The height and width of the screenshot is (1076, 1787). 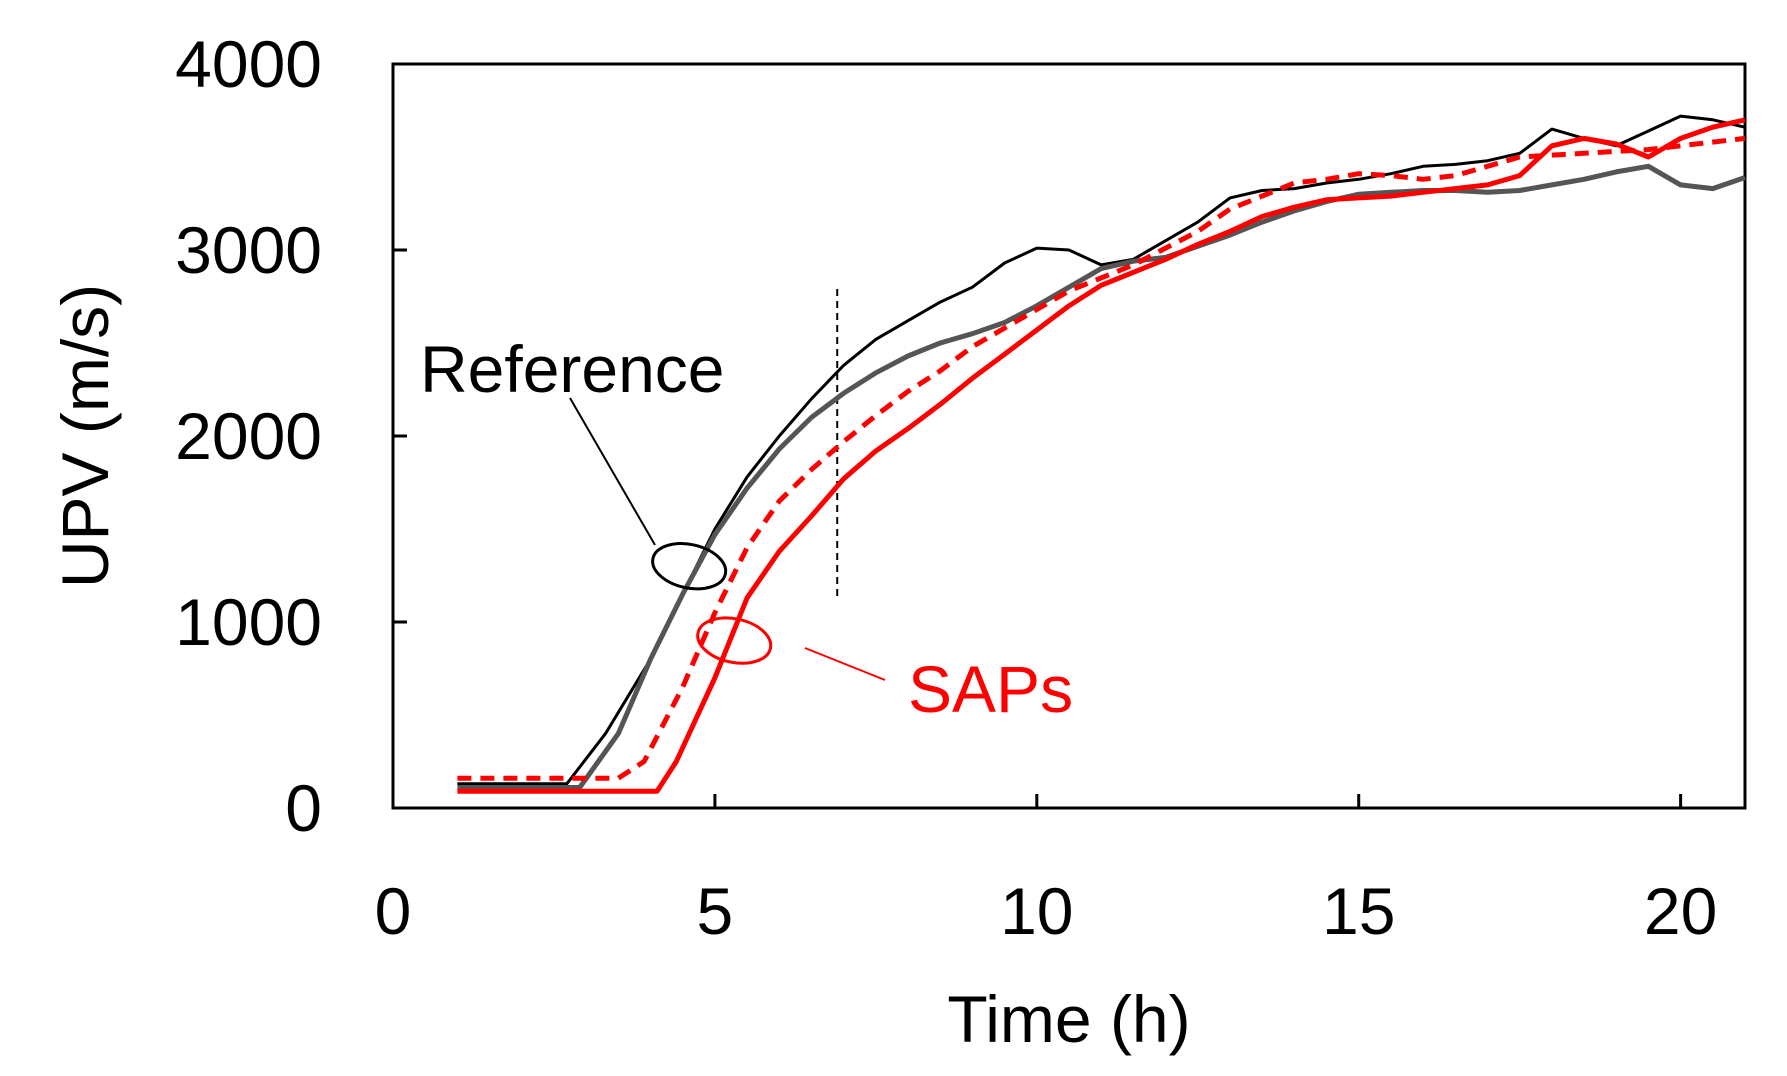 I want to click on y-axis-ticks: 0 1000 2000 3000 4000, so click(x=291, y=436).